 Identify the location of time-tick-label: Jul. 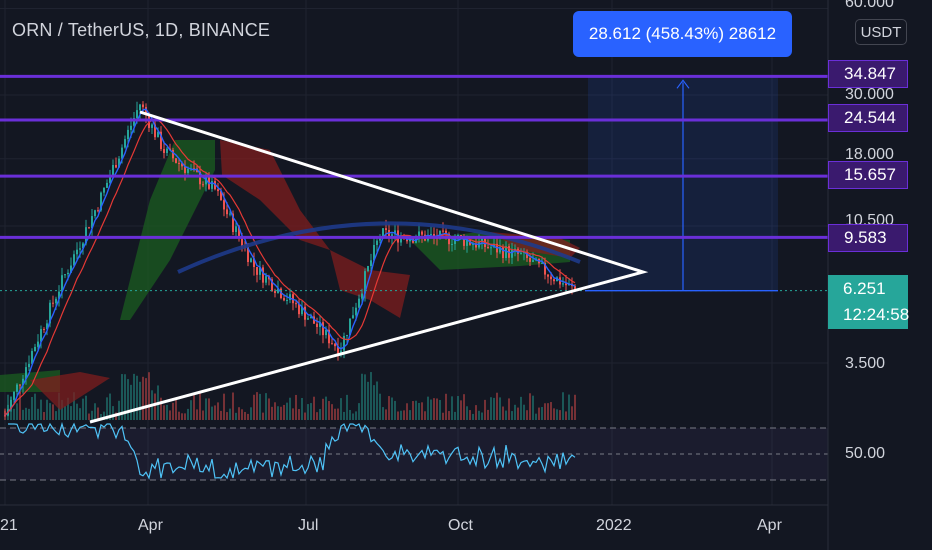
(308, 525).